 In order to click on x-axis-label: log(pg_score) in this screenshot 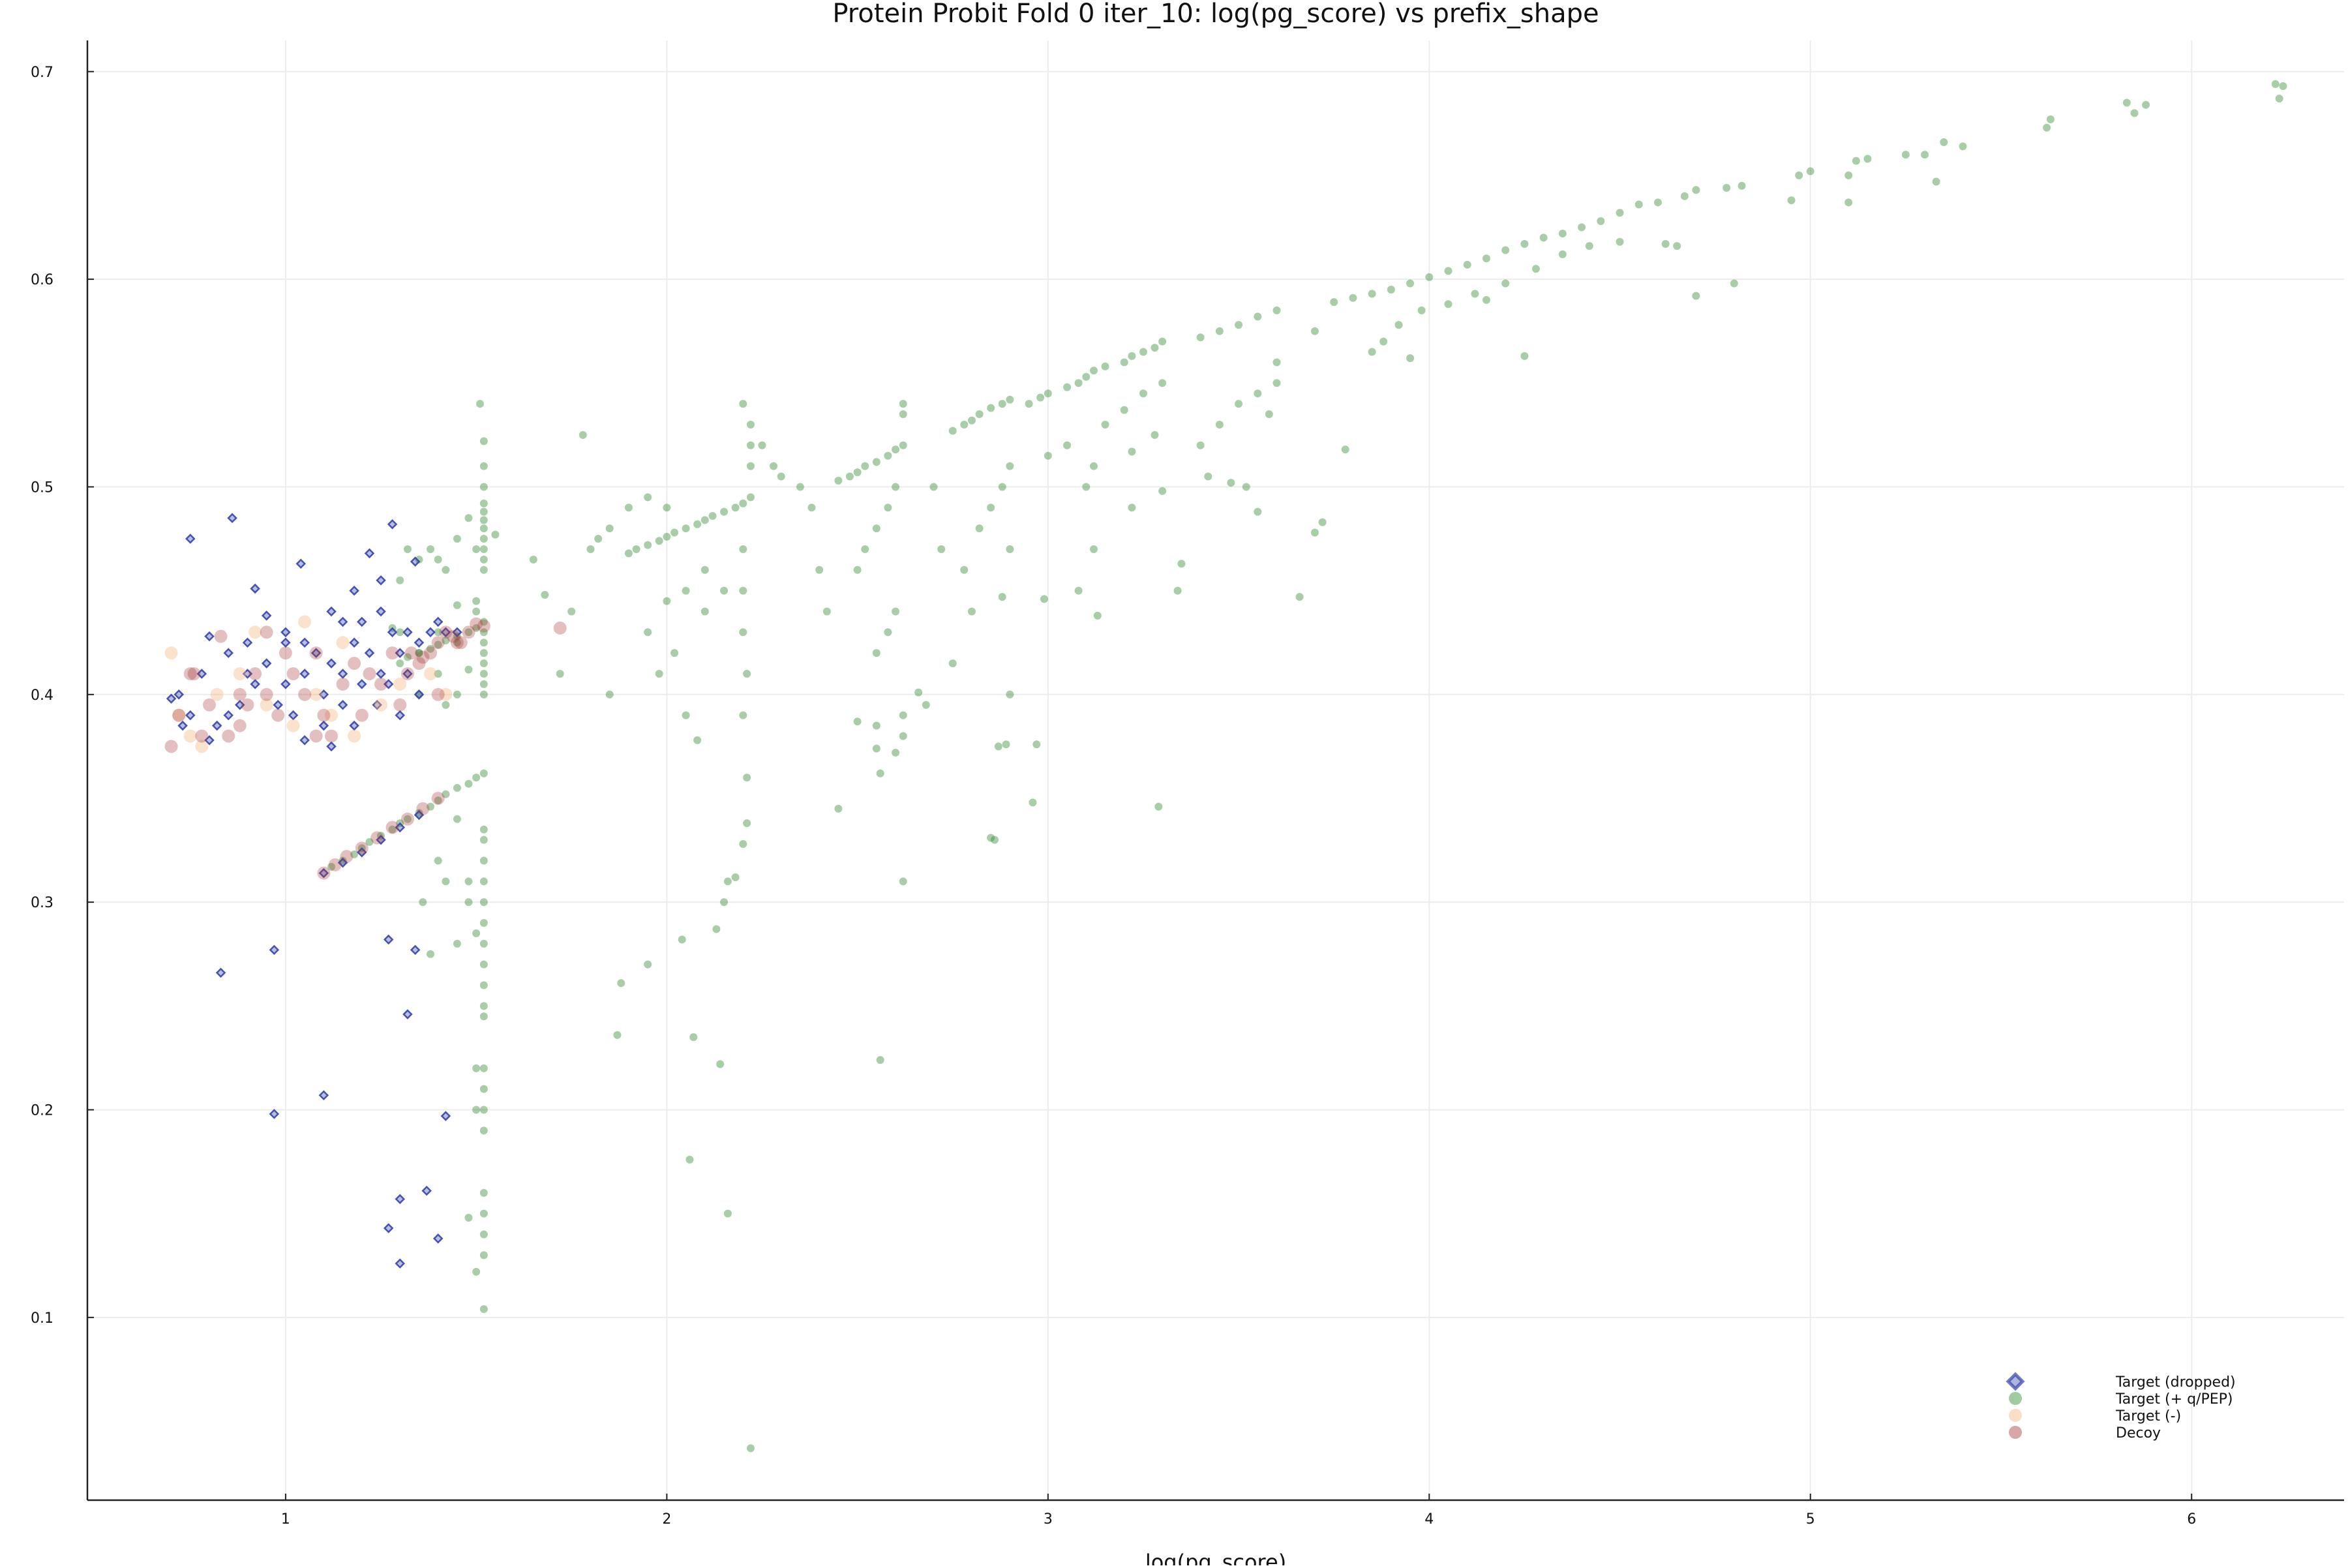, I will do `click(1215, 1557)`.